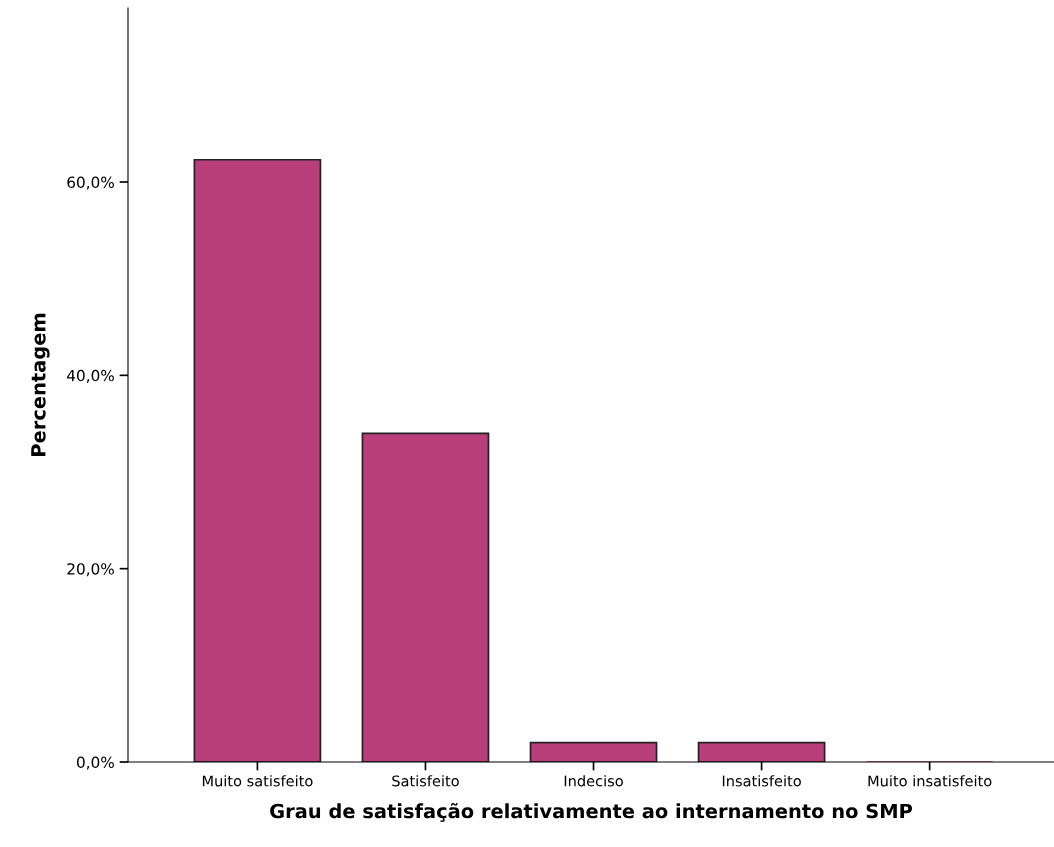 Image resolution: width=1054 pixels, height=847 pixels. What do you see at coordinates (591, 812) in the screenshot?
I see `x-axis-title: Grau de satisfação relativamente ao internamento no SMP` at bounding box center [591, 812].